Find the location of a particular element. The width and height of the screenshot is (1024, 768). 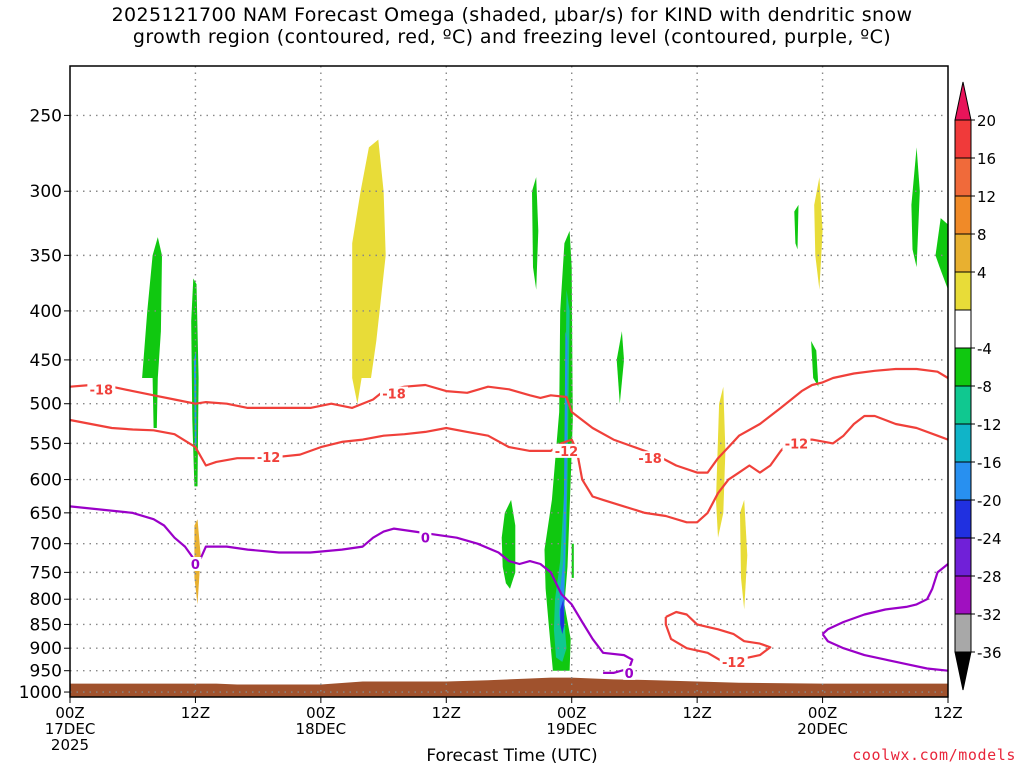

ground-layer is located at coordinates (509, 687).